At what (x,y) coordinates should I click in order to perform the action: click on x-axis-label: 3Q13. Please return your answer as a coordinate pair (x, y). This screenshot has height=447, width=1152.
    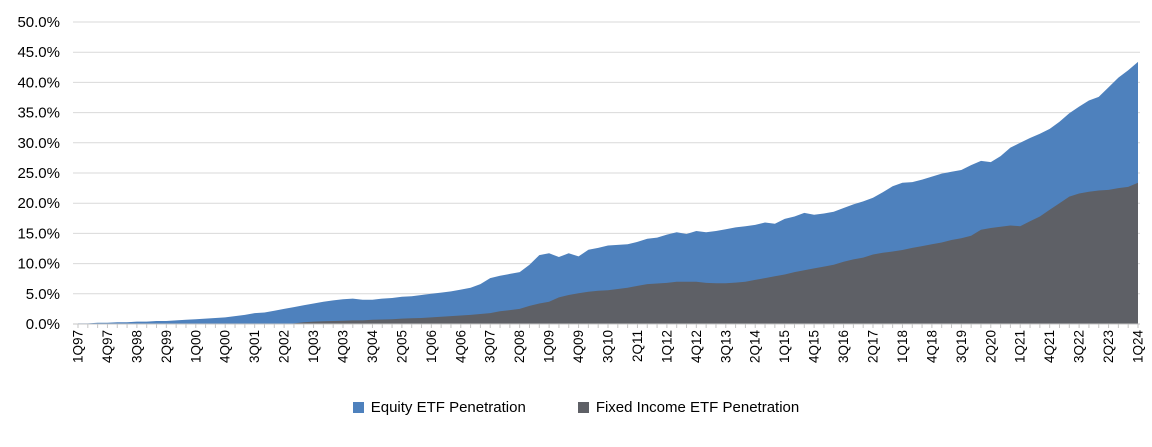
    Looking at the image, I should click on (725, 346).